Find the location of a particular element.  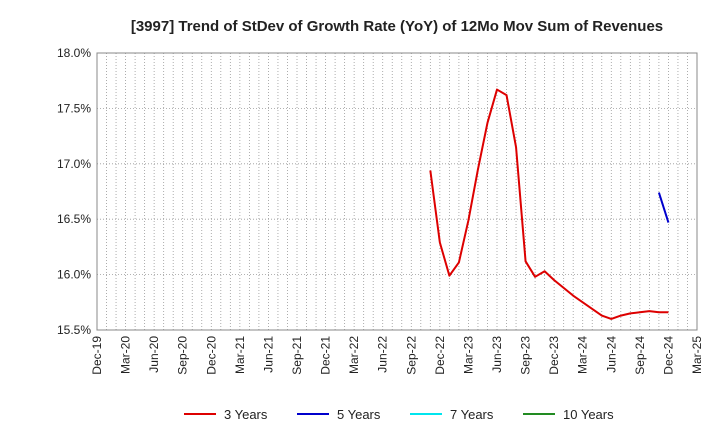

x-tick-label: Dec-23 is located at coordinates (554, 355).